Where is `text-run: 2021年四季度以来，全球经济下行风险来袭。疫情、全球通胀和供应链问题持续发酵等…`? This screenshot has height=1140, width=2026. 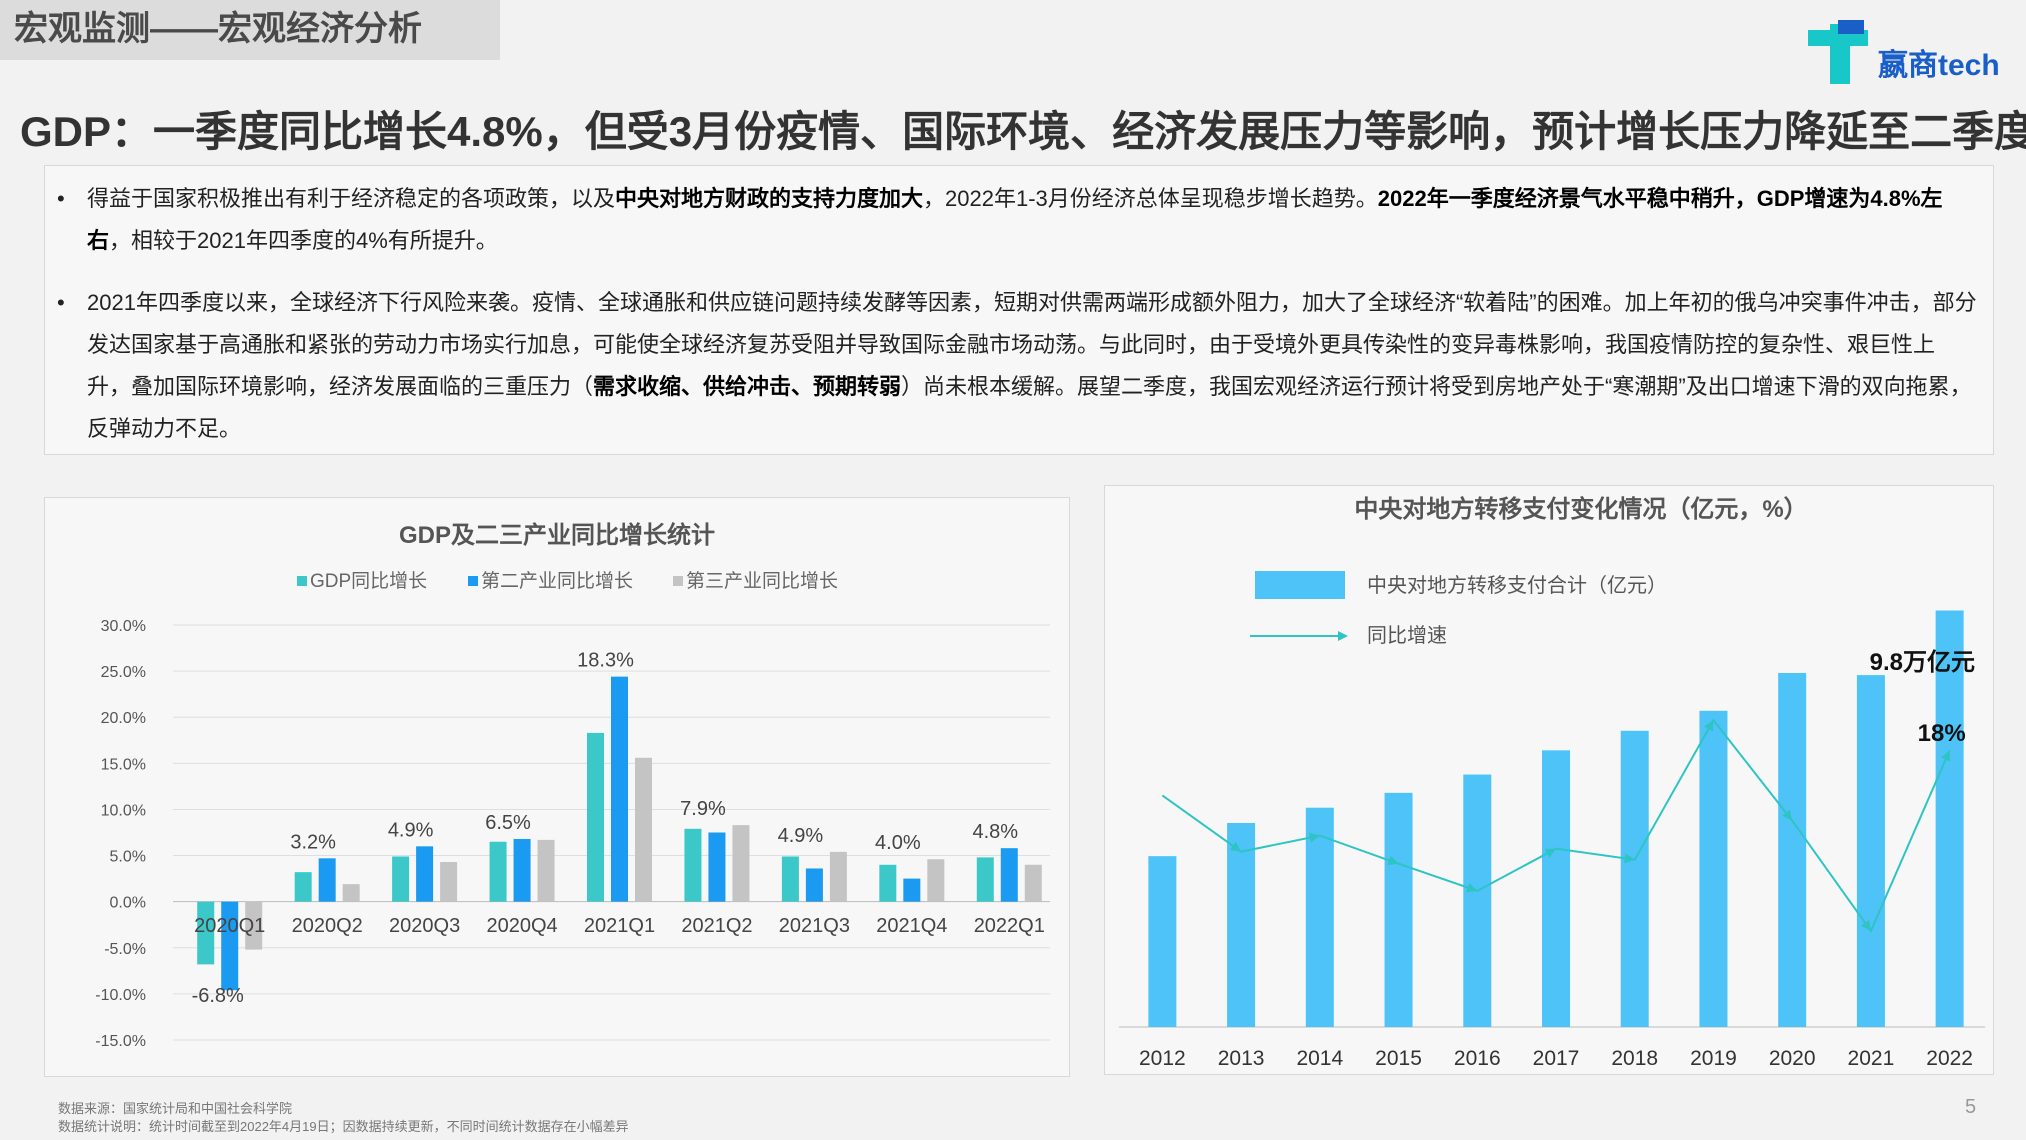 text-run: 2021年四季度以来，全球经济下行风险来袭。疫情、全球通胀和供应链问题持续发酵等… is located at coordinates (1032, 344).